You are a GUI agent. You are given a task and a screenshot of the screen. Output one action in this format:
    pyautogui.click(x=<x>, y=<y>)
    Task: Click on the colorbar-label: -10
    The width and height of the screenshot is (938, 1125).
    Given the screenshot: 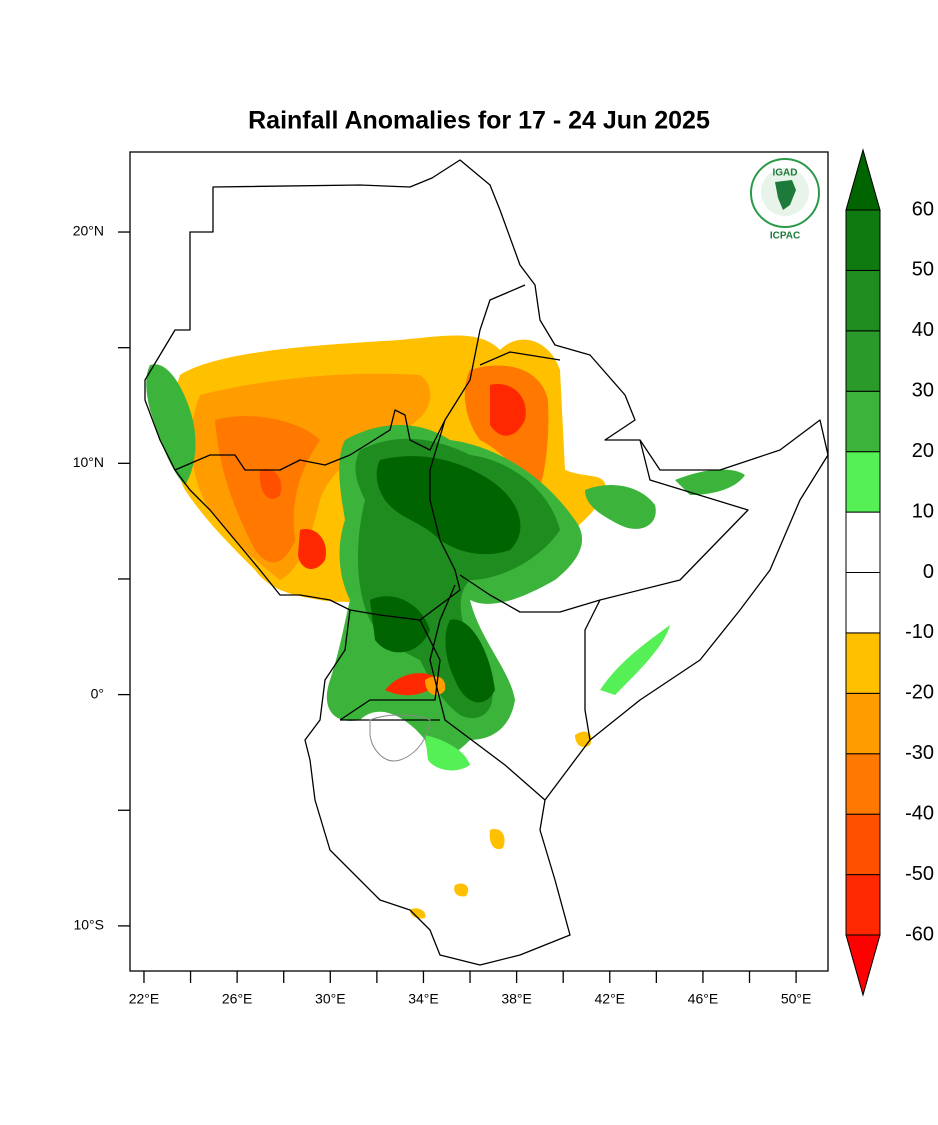 What is the action you would take?
    pyautogui.click(x=919, y=632)
    